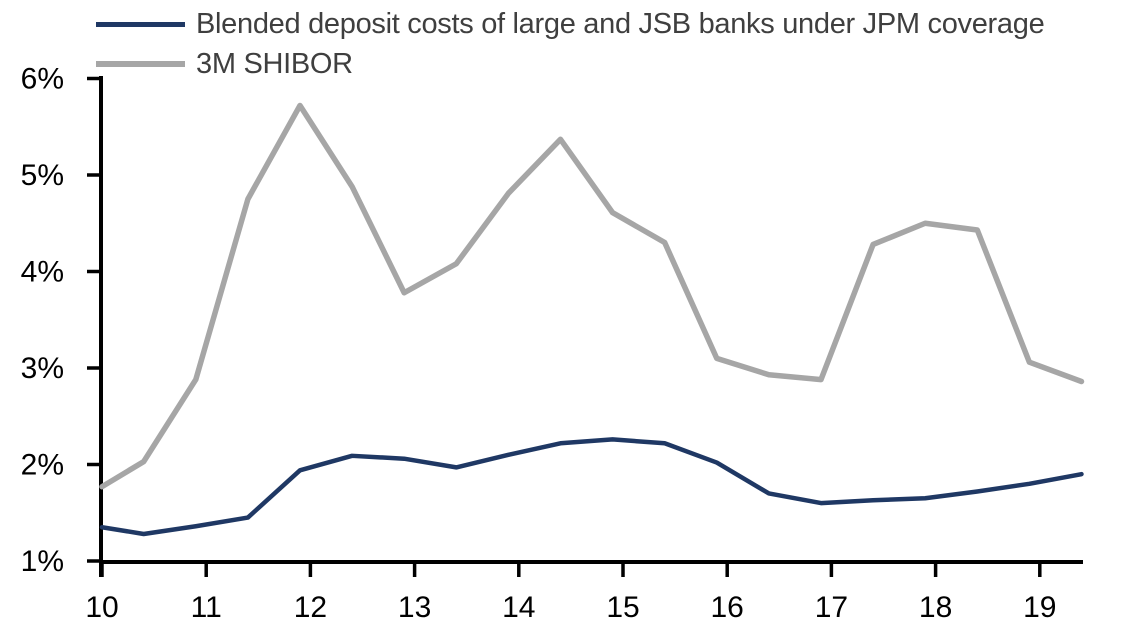  I want to click on x-axis-label-15: 15, so click(622, 607).